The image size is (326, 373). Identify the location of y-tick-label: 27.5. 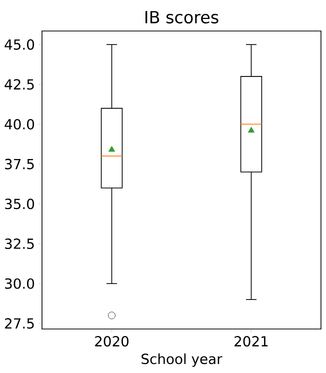
(19, 323).